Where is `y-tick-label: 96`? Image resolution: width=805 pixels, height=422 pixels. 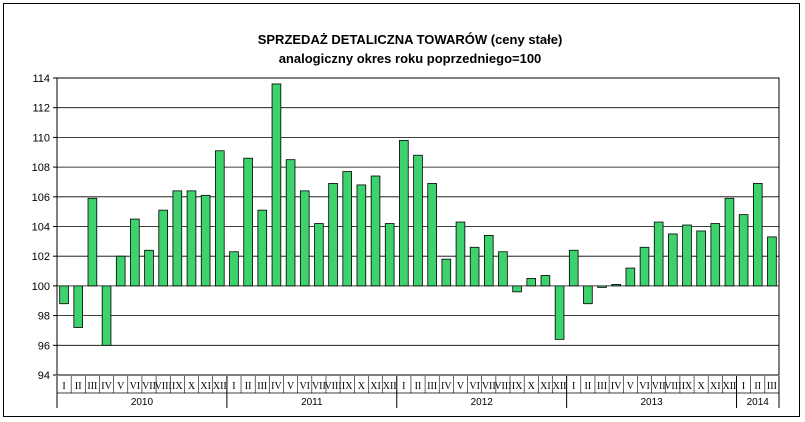 y-tick-label: 96 is located at coordinates (44, 346).